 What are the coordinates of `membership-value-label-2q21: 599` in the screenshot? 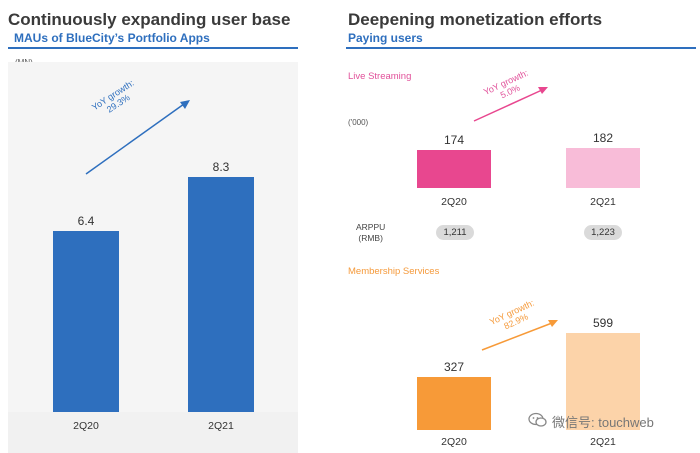 It's located at (603, 322).